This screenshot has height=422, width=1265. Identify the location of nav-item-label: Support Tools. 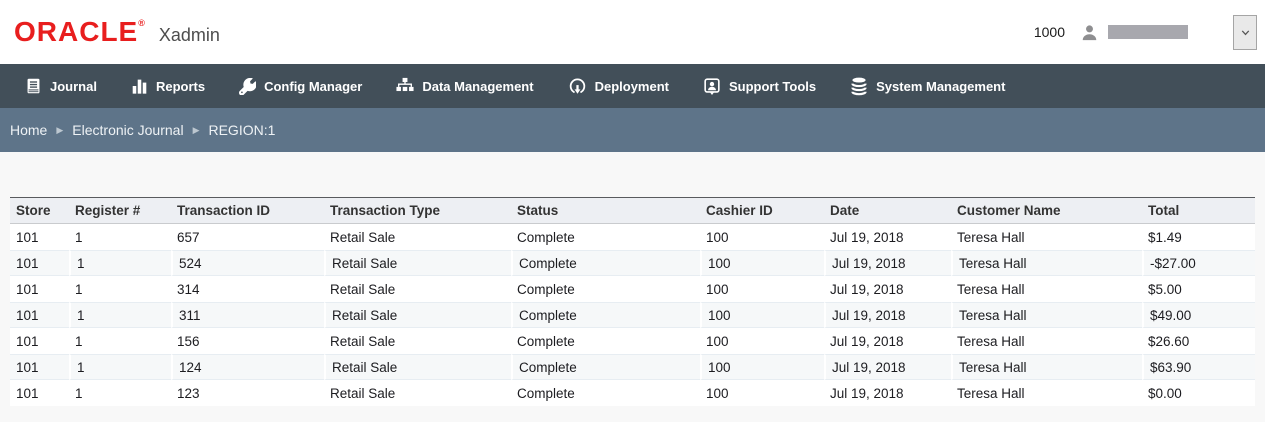
(772, 86).